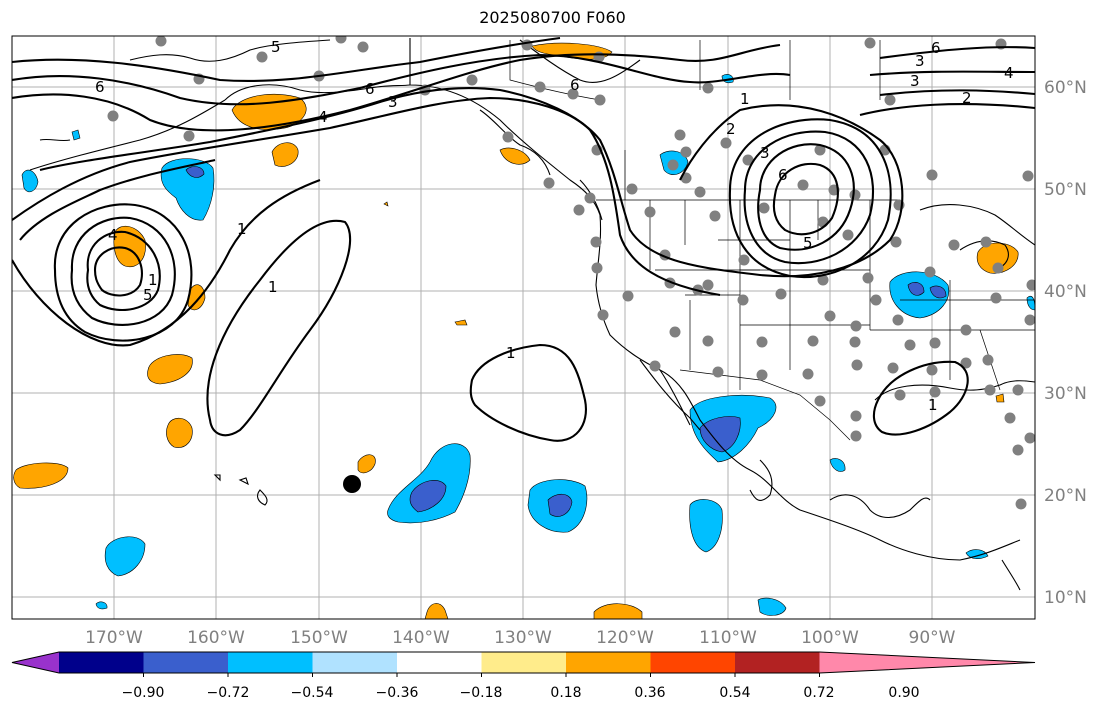 Image resolution: width=1105 pixels, height=712 pixels. What do you see at coordinates (319, 638) in the screenshot?
I see `longitude-label: 150°W` at bounding box center [319, 638].